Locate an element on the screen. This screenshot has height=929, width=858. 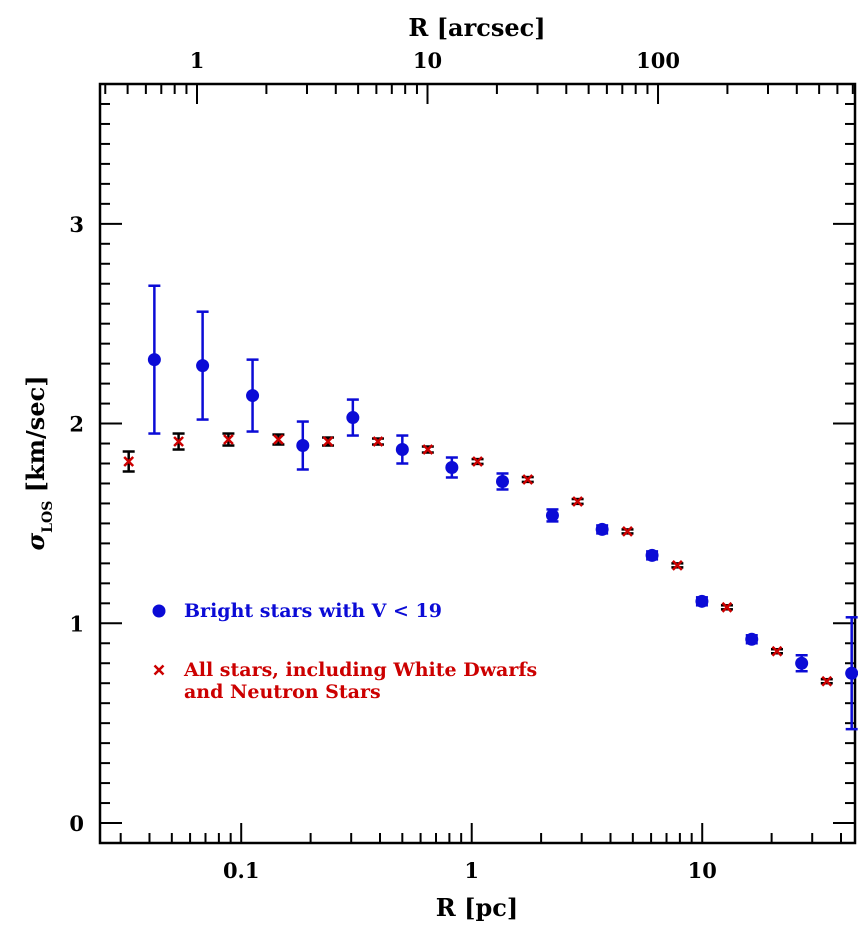
x-tick-label: 10 is located at coordinates (702, 870).